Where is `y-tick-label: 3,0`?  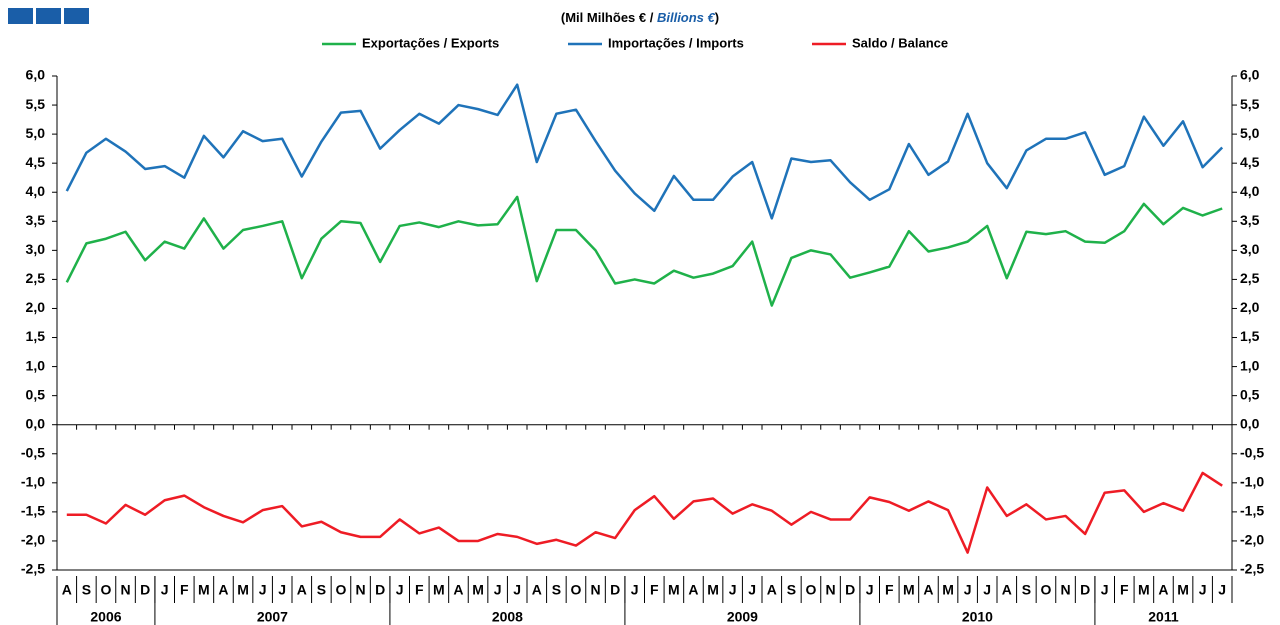
y-tick-label: 3,0 is located at coordinates (36, 249).